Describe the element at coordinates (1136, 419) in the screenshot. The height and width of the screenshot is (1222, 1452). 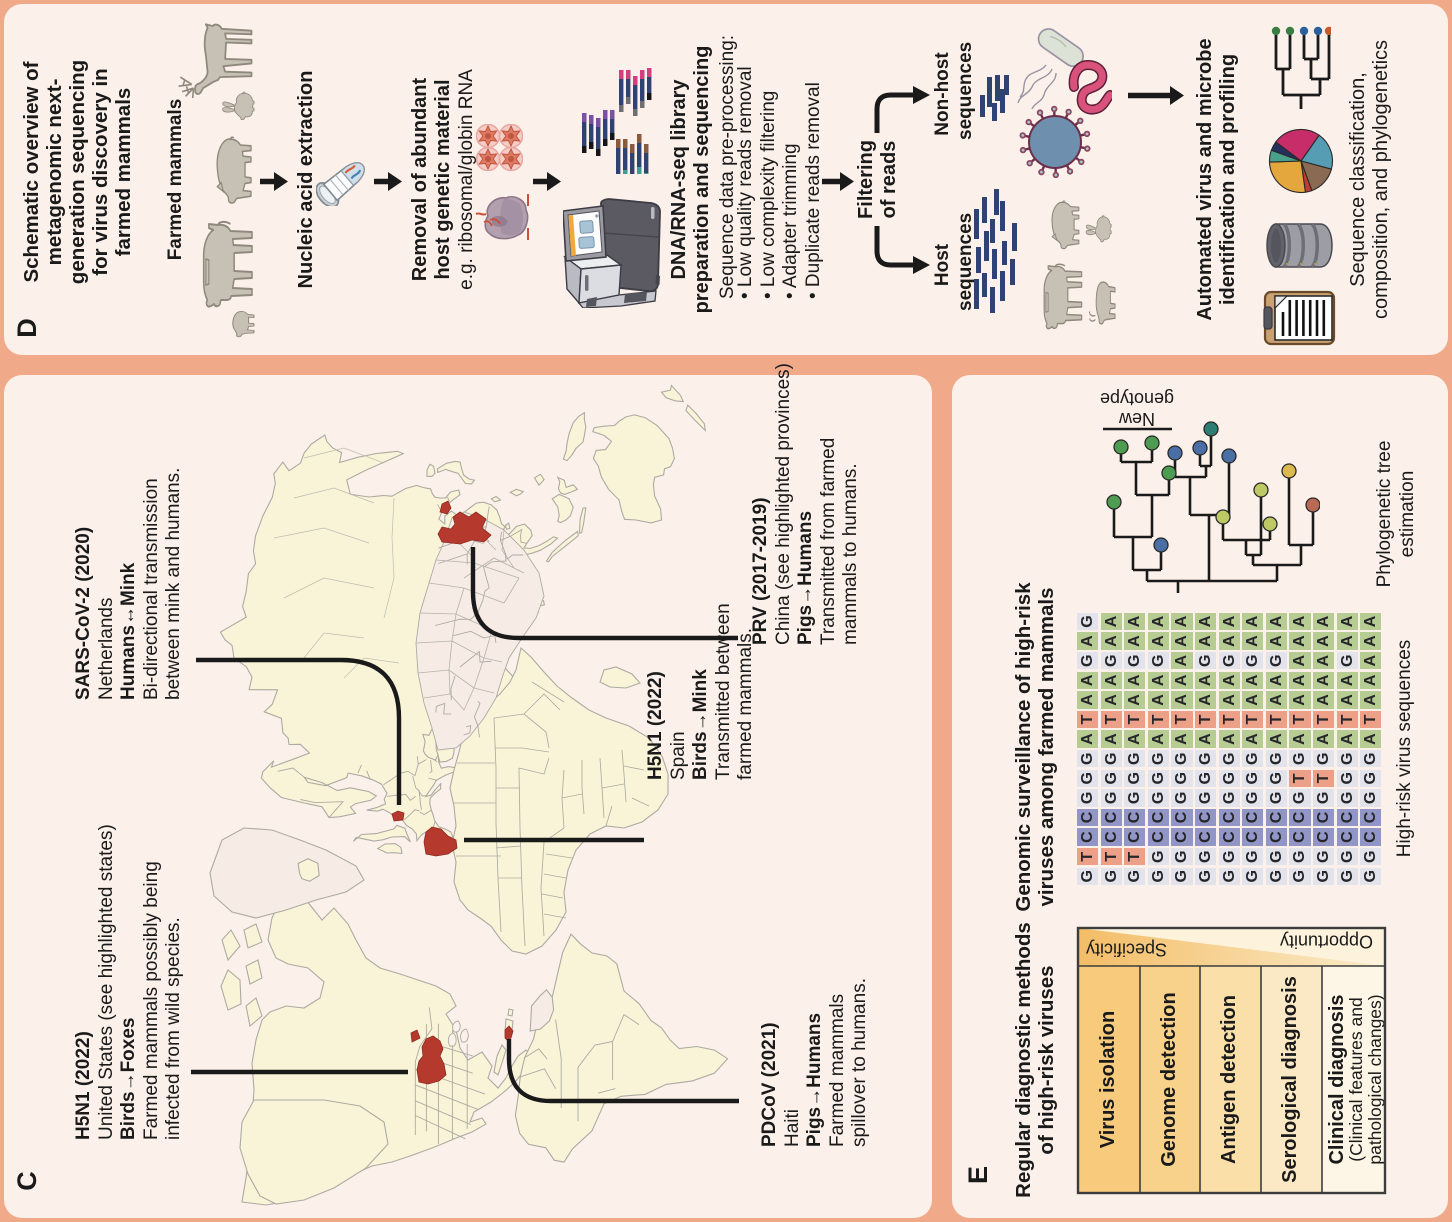
I see `svg-text: New` at that location.